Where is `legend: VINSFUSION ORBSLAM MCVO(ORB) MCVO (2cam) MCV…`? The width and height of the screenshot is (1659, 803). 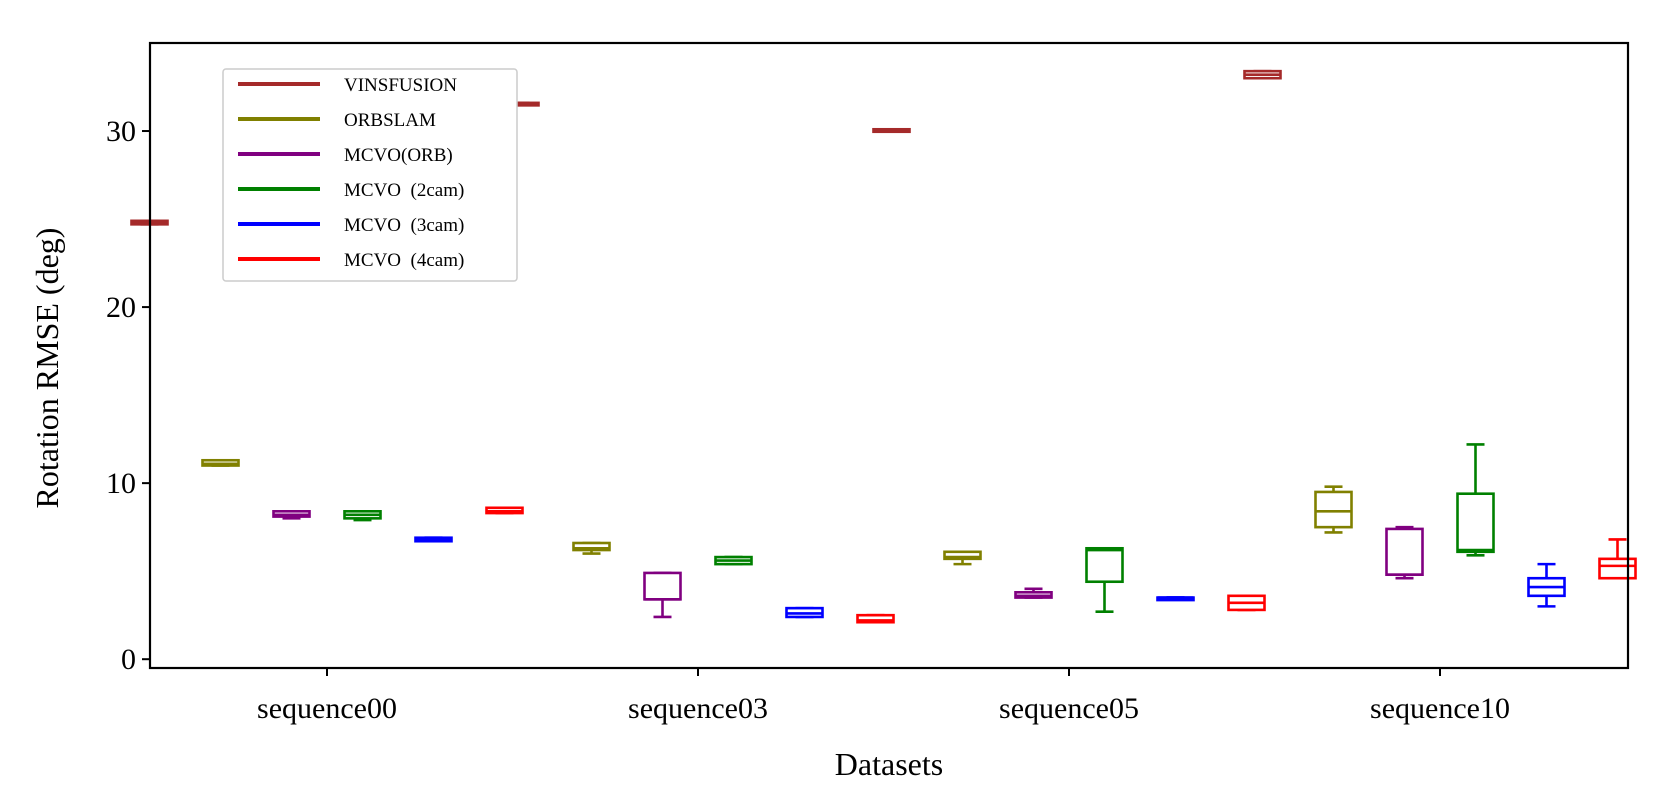
legend: VINSFUSION ORBSLAM MCVO(ORB) MCVO (2cam) MCV… is located at coordinates (370, 175).